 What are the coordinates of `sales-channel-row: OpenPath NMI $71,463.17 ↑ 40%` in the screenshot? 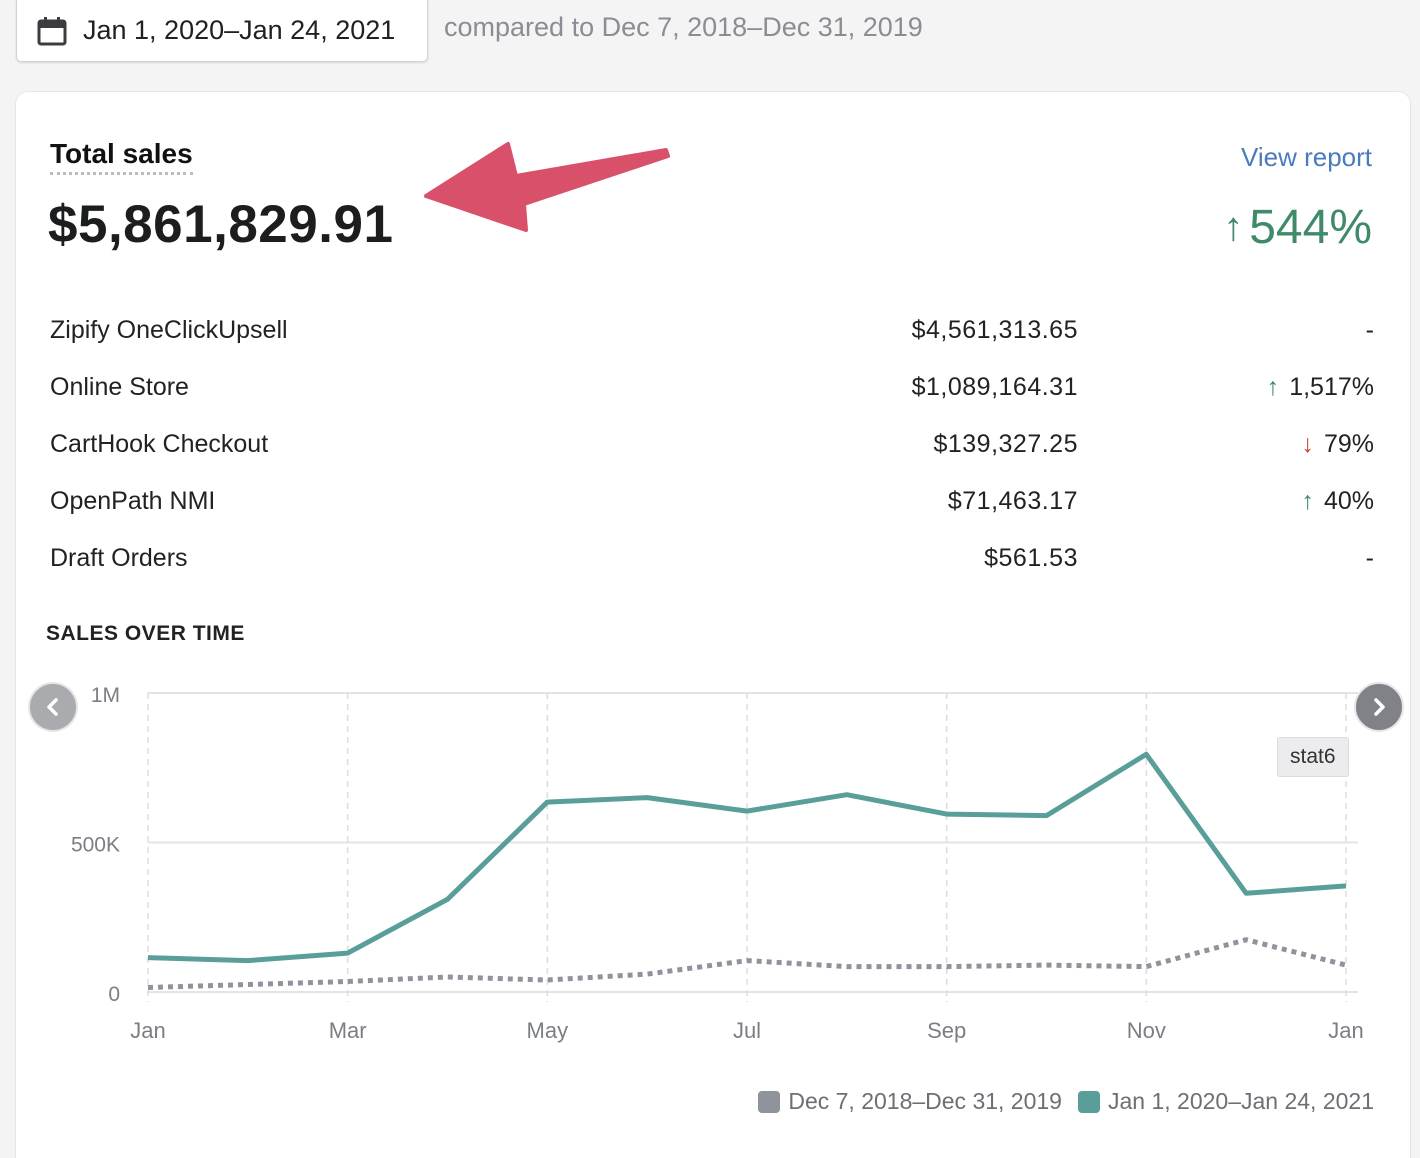 It's located at (712, 503).